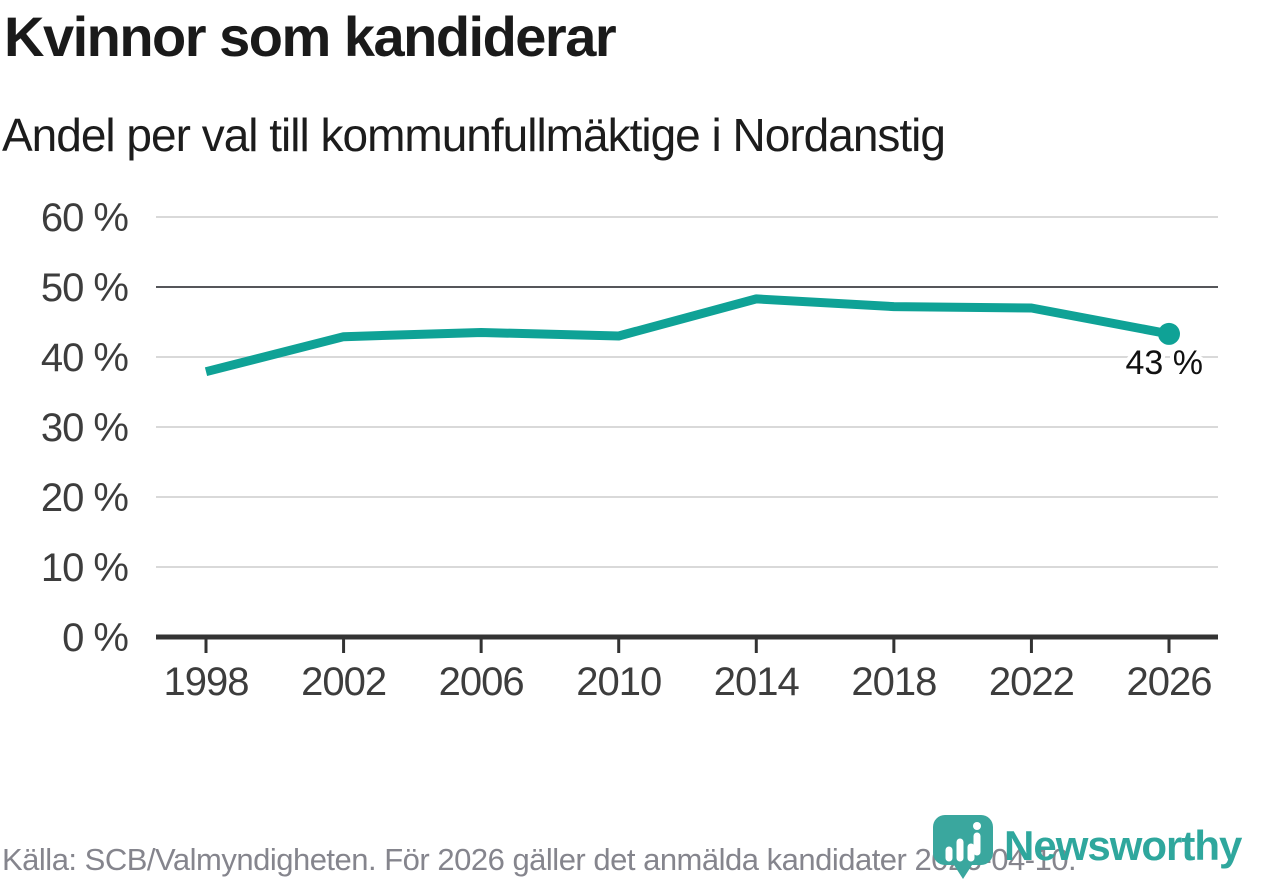 Image resolution: width=1262 pixels, height=879 pixels. What do you see at coordinates (893, 682) in the screenshot?
I see `x-axis-tick-label: 2018` at bounding box center [893, 682].